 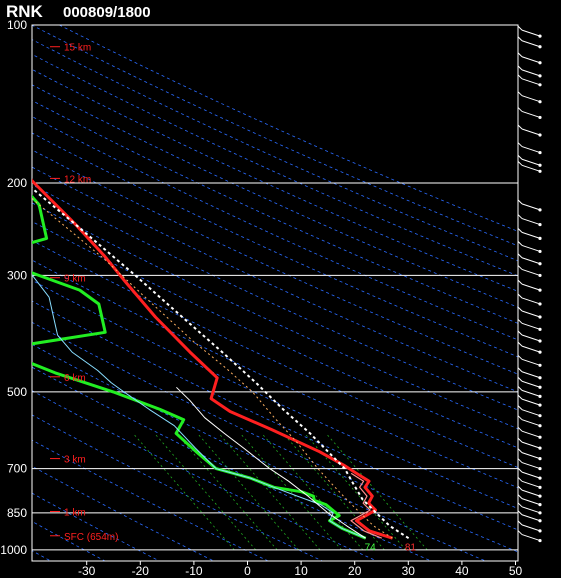 What do you see at coordinates (77, 179) in the screenshot?
I see `height-label: 12 km` at bounding box center [77, 179].